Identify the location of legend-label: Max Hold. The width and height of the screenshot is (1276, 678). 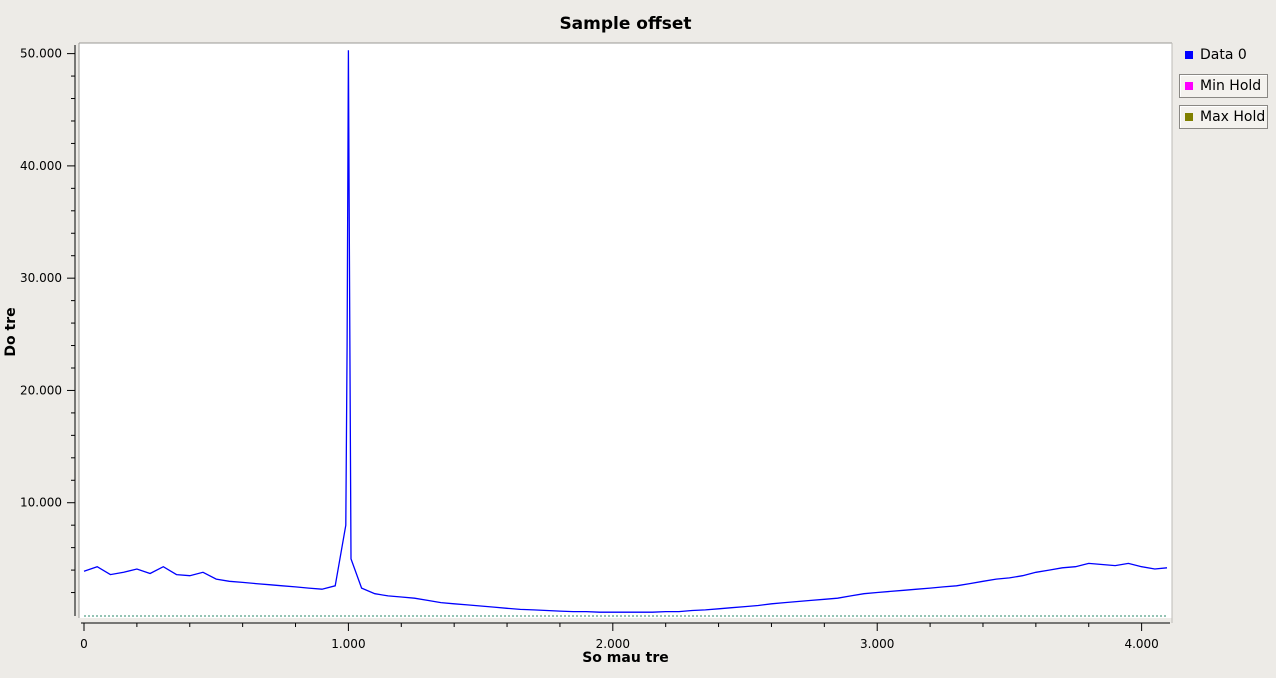
(1233, 117).